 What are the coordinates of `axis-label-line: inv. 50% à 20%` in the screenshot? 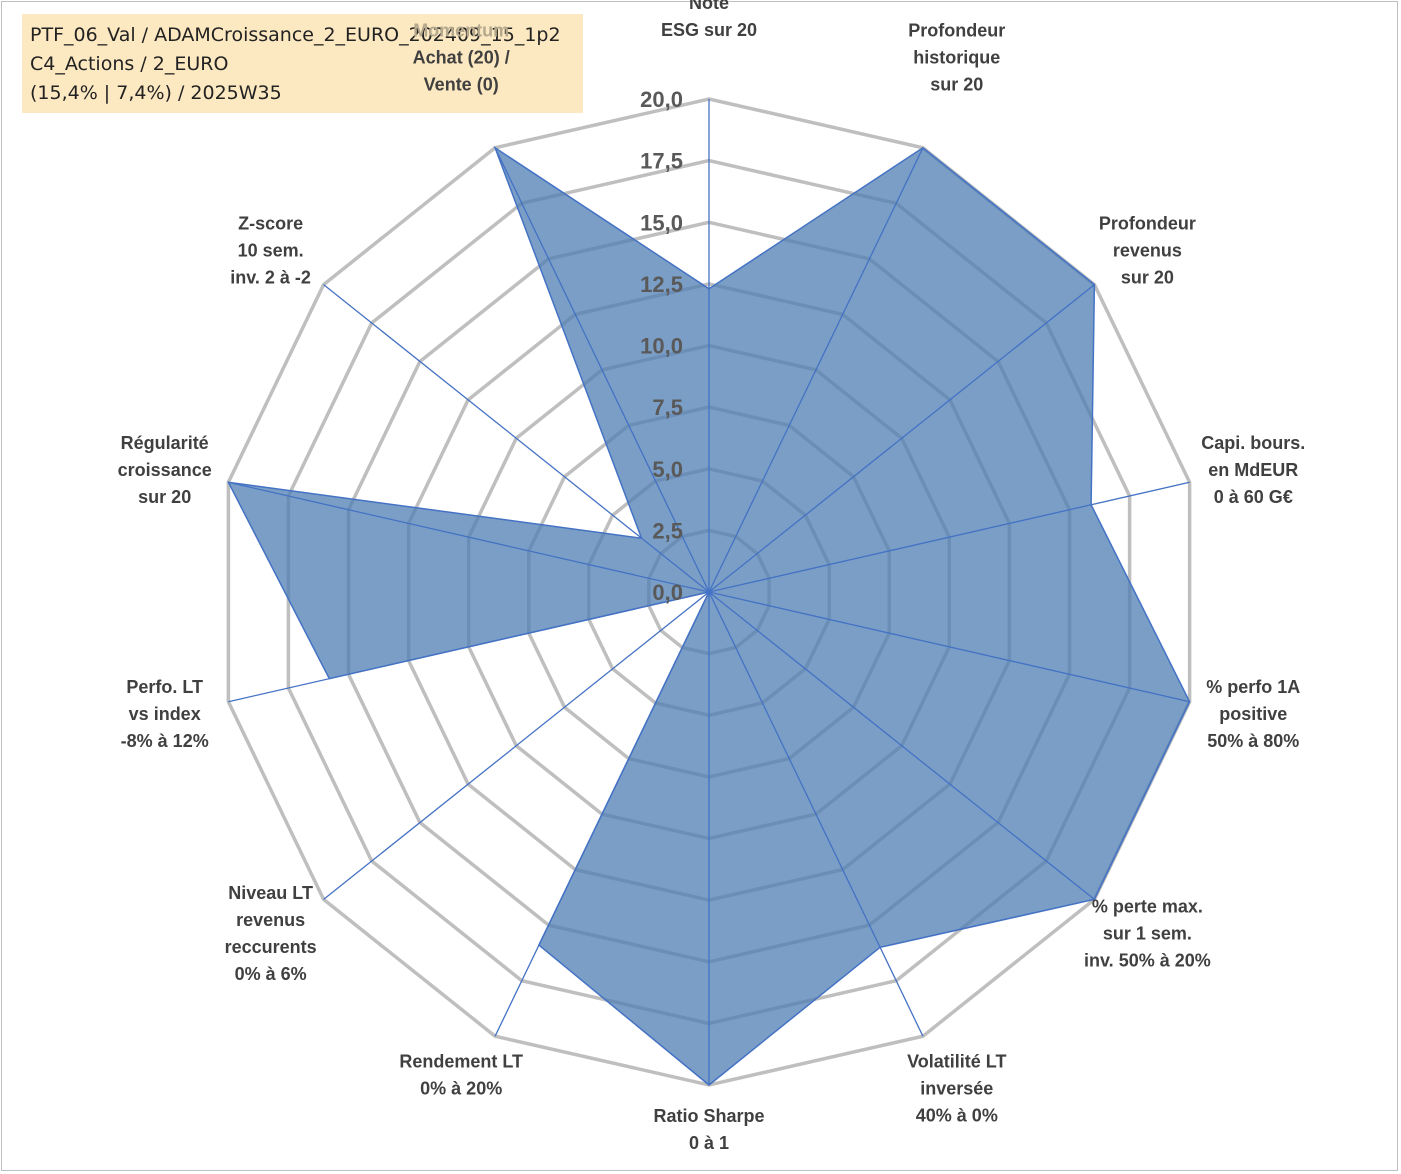 It's located at (1147, 961).